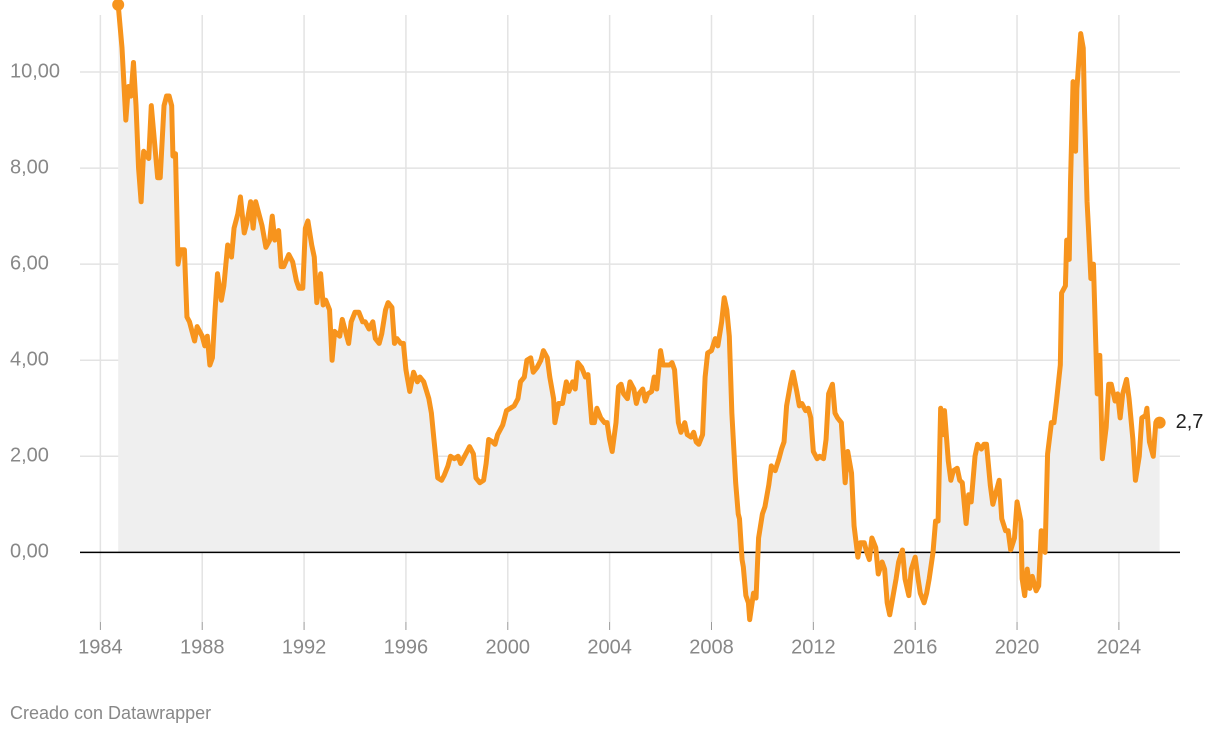 The image size is (1220, 743). I want to click on footer: Creado con Datawrapper, so click(110, 713).